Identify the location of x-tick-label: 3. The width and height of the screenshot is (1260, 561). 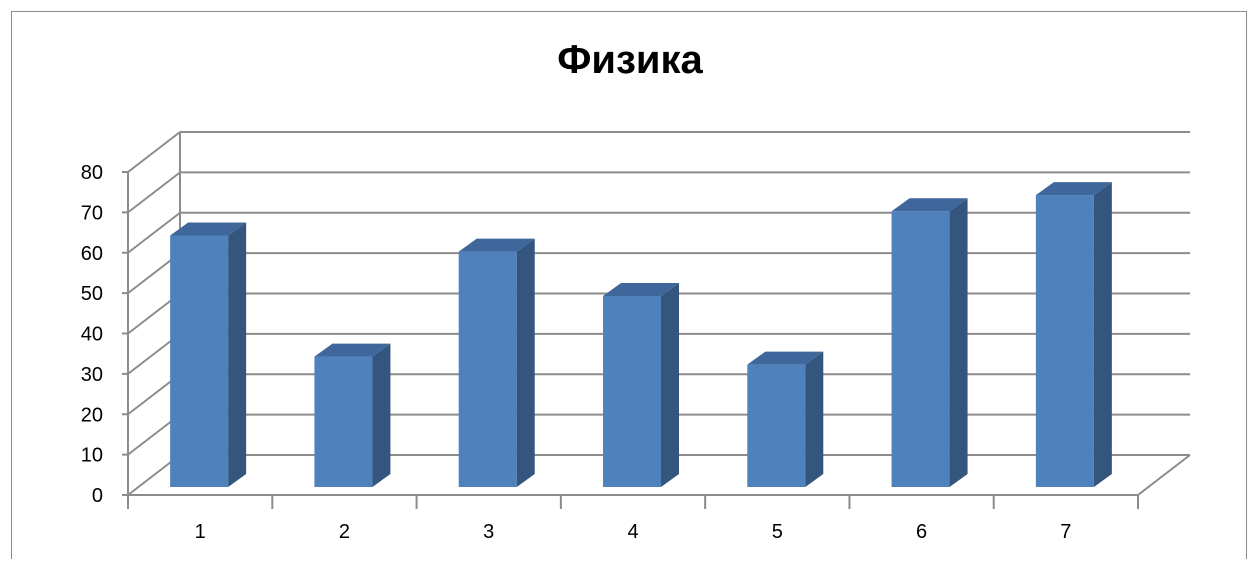
(488, 532).